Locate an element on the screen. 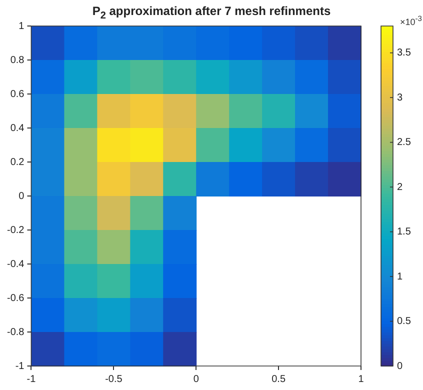  x-tick-label: 0.5 is located at coordinates (279, 379).